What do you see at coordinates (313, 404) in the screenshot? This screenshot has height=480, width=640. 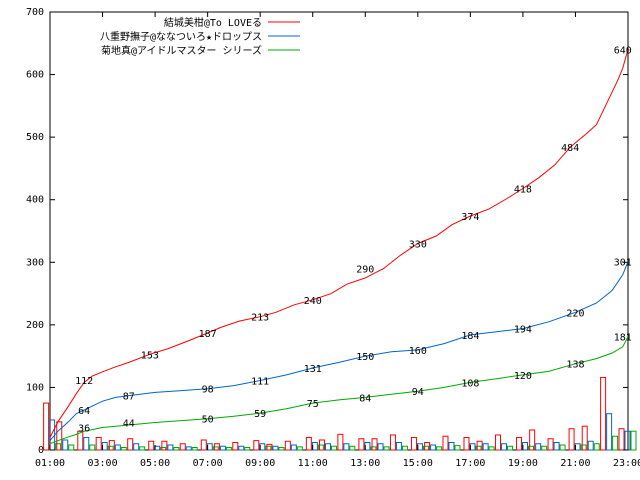 I see `data-label-3: 75` at bounding box center [313, 404].